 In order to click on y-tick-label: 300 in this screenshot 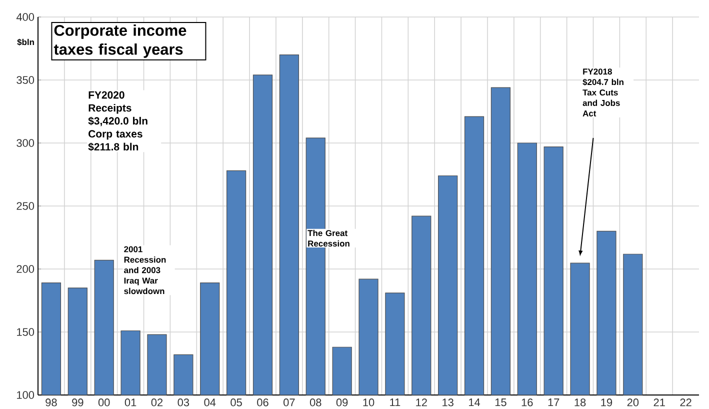, I will do `click(25, 143)`.